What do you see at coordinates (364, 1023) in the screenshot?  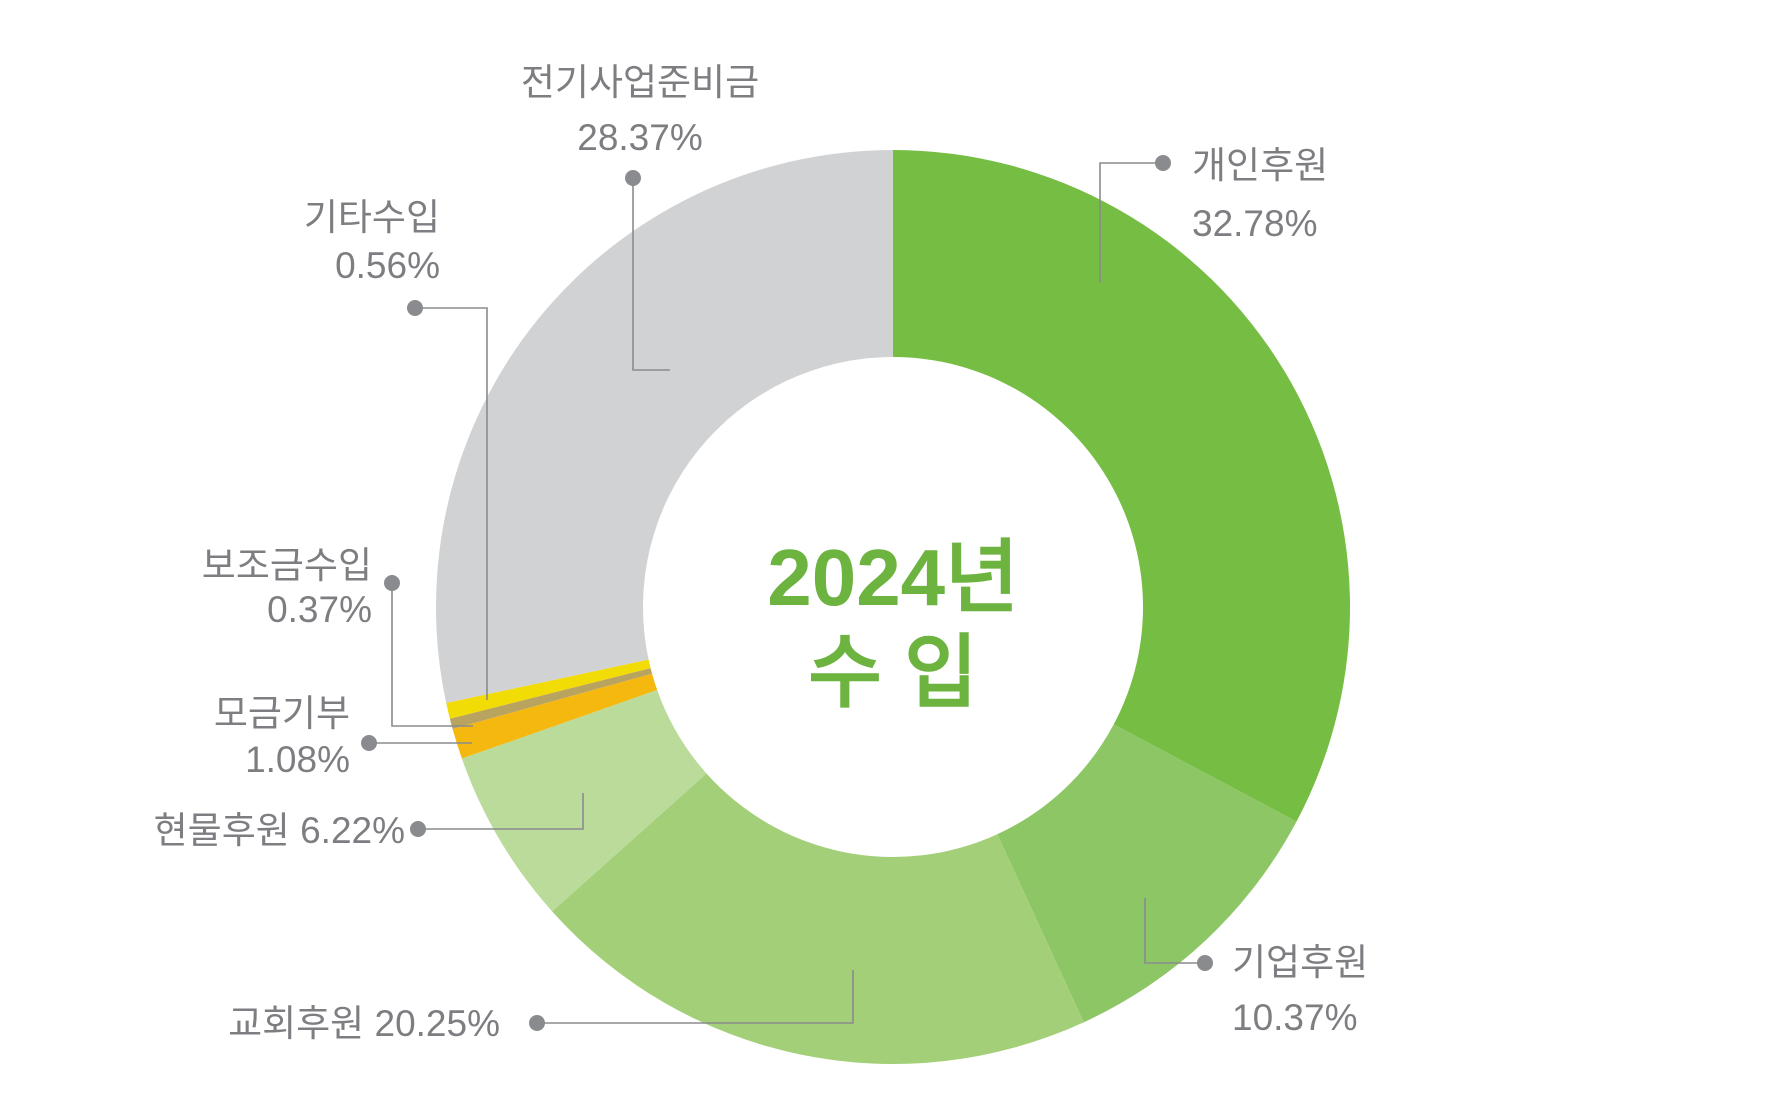 I see `label-2: 교회후원 20.25%` at bounding box center [364, 1023].